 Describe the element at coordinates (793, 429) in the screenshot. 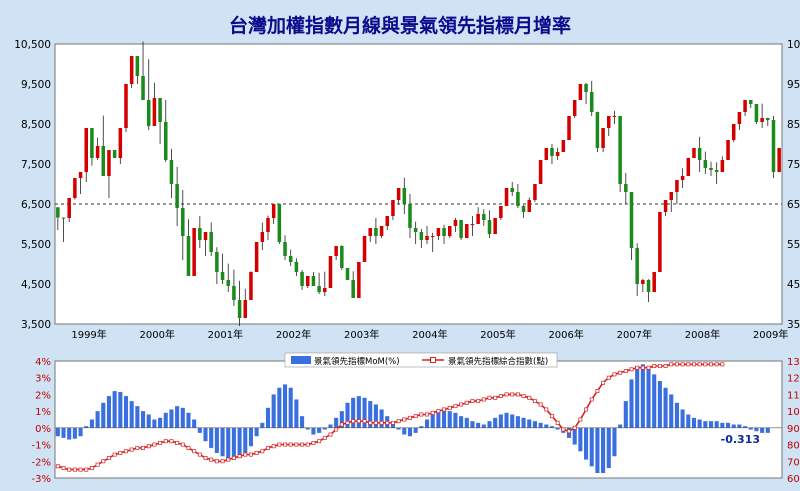

I see `bottom-right-tick-label: 90` at that location.